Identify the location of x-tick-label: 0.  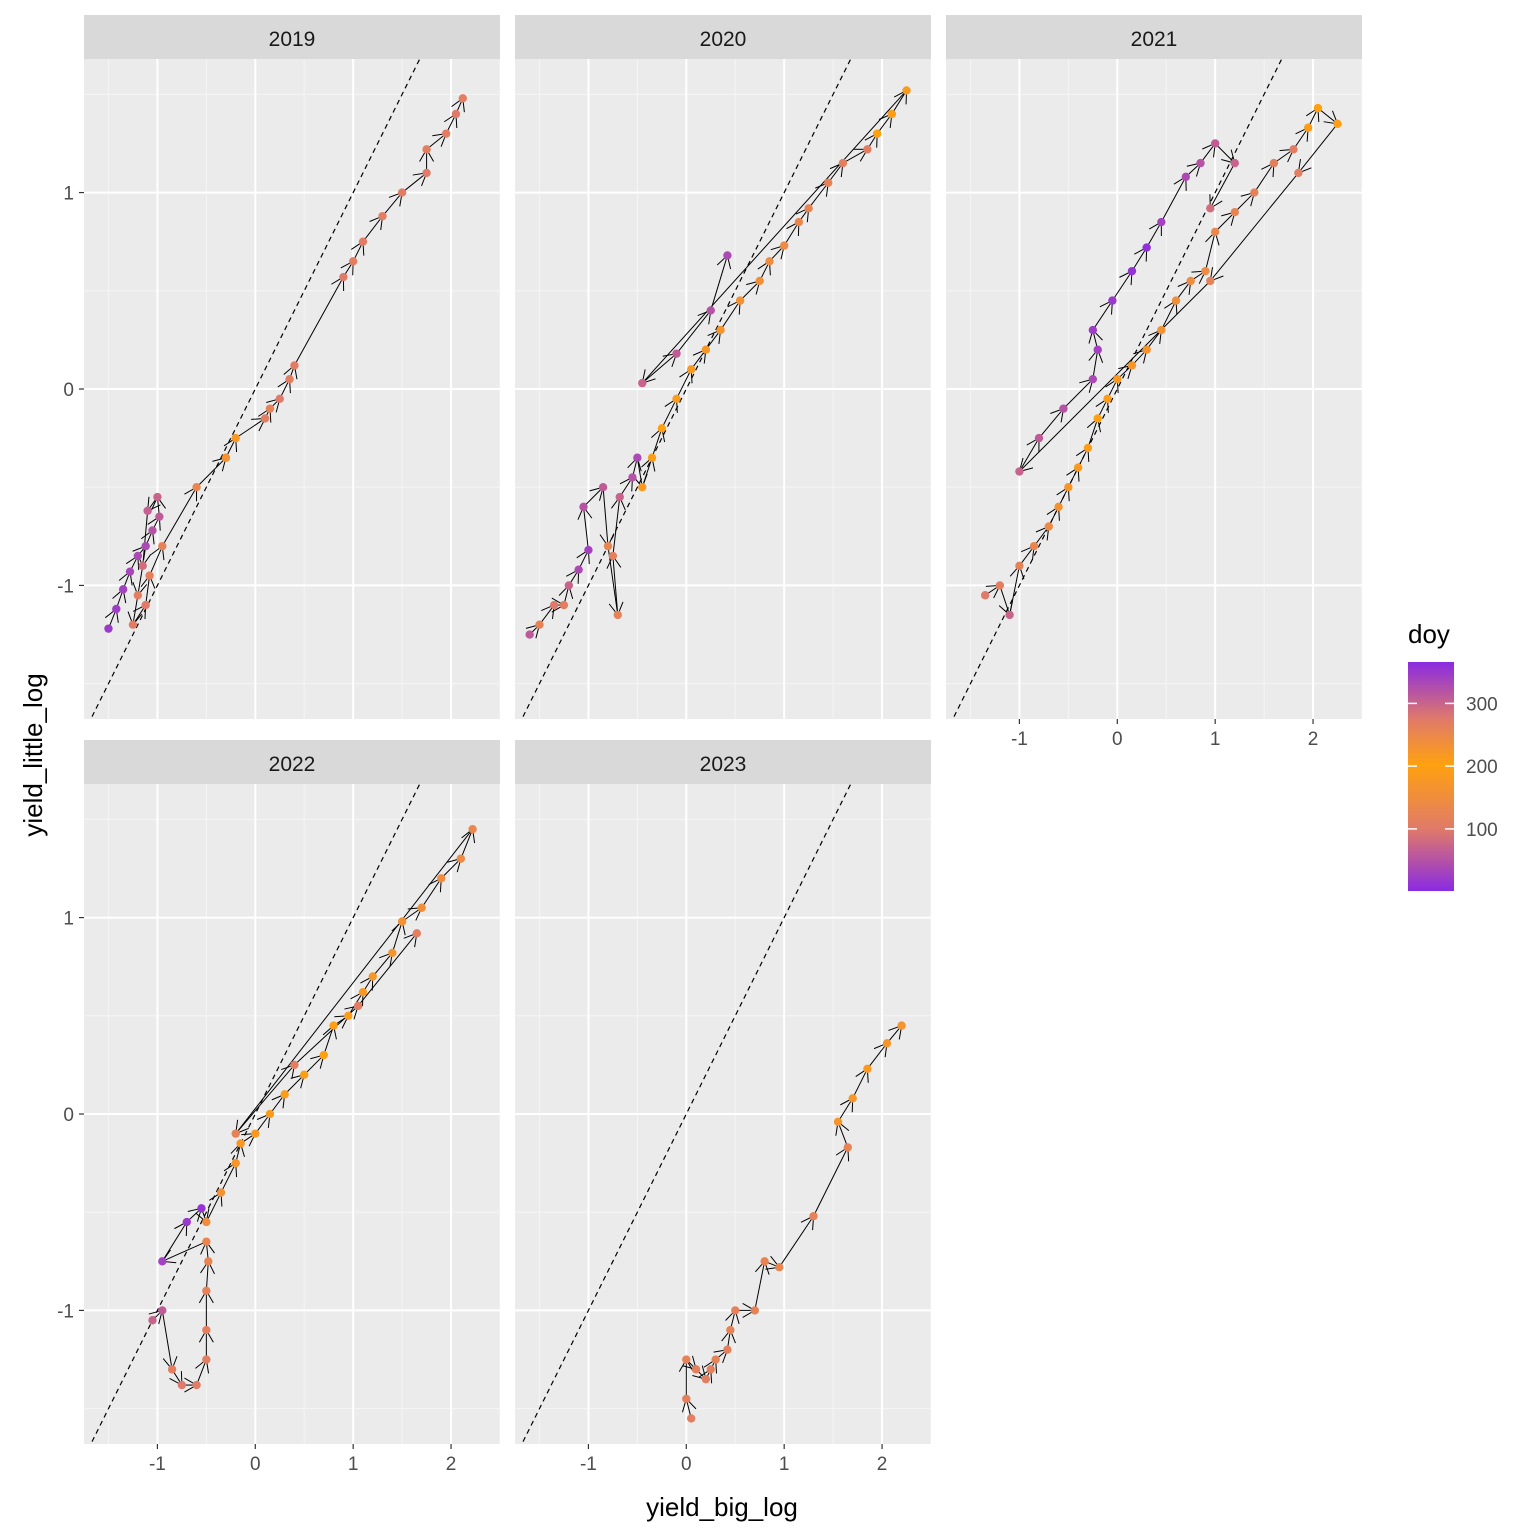
(1117, 739).